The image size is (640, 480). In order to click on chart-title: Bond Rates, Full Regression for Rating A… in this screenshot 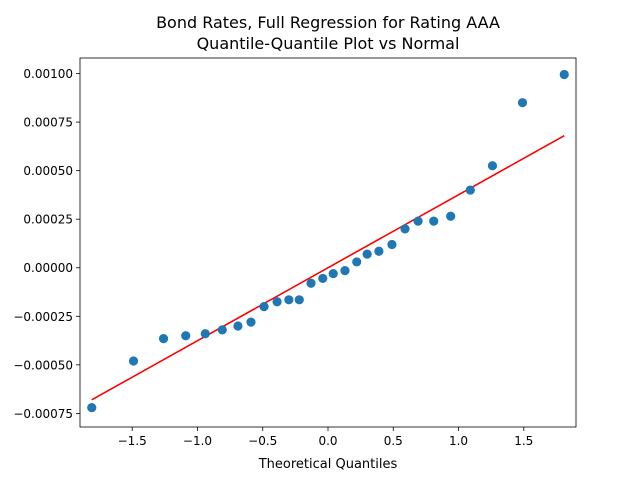, I will do `click(328, 22)`.